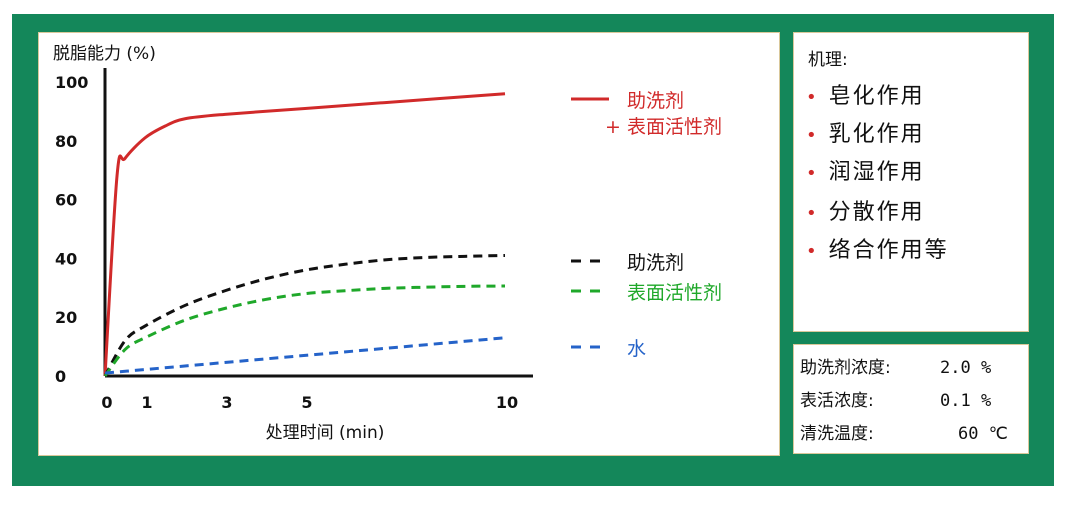 Image resolution: width=1080 pixels, height=514 pixels. Describe the element at coordinates (66, 141) in the screenshot. I see `y-tick-label: 80` at that location.